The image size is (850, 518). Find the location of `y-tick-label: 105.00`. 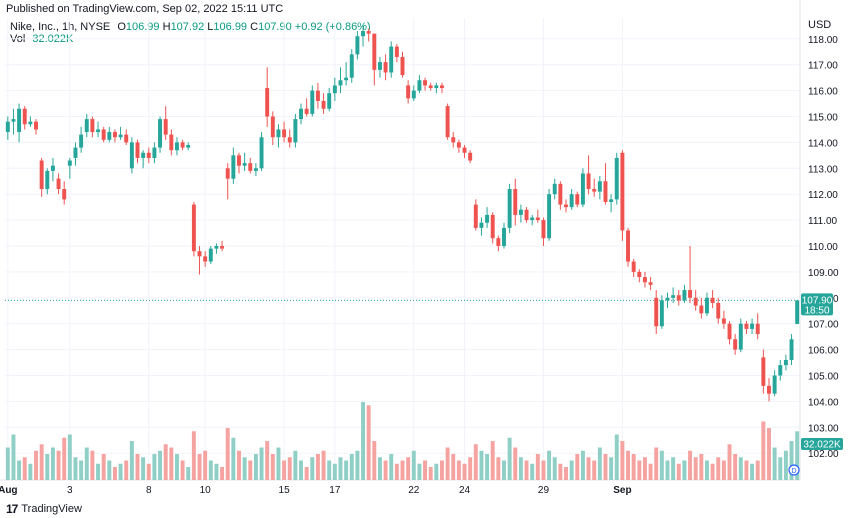

y-tick-label: 105.00 is located at coordinates (823, 377).